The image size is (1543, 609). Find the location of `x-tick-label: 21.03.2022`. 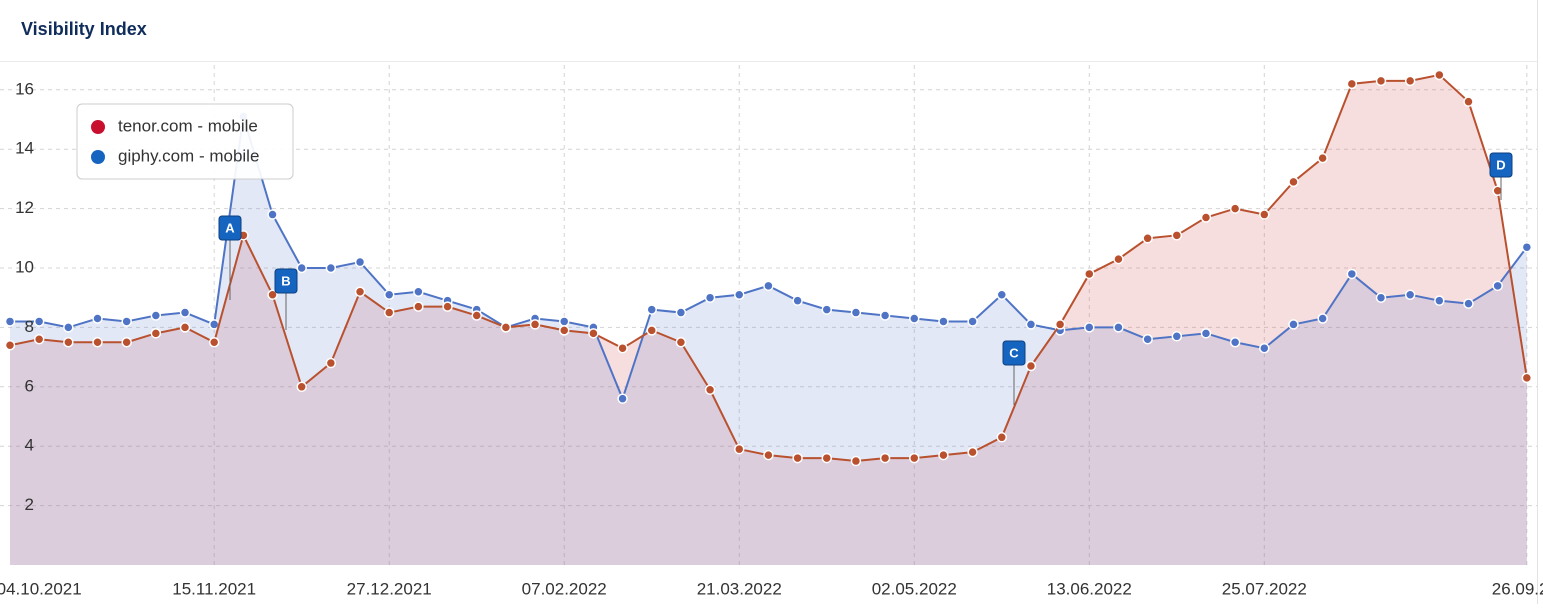

x-tick-label: 21.03.2022 is located at coordinates (739, 588).